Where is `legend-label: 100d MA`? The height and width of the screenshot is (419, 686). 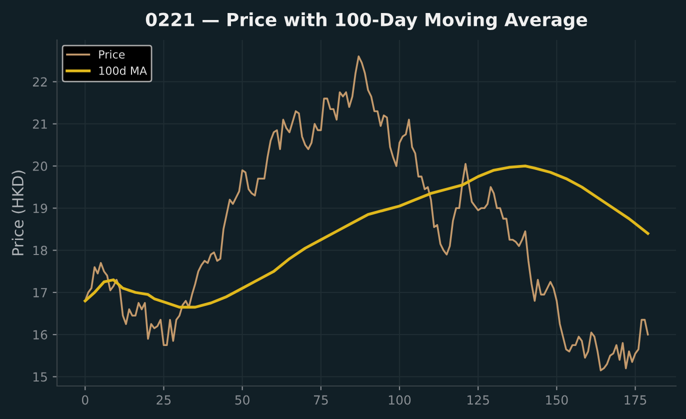
legend-label: 100d MA is located at coordinates (123, 70).